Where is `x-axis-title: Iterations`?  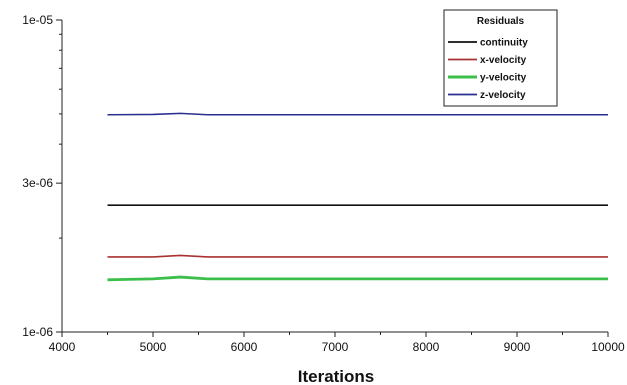 x-axis-title: Iterations is located at coordinates (336, 376).